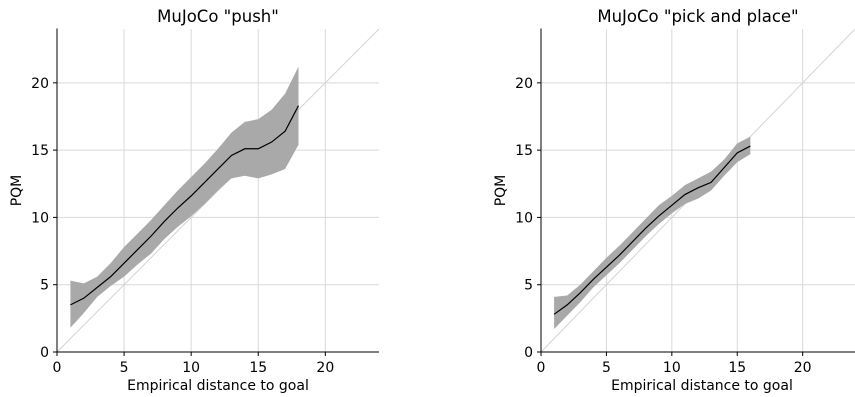 Image resolution: width=855 pixels, height=397 pixels. I want to click on confidence-band, so click(652, 233).